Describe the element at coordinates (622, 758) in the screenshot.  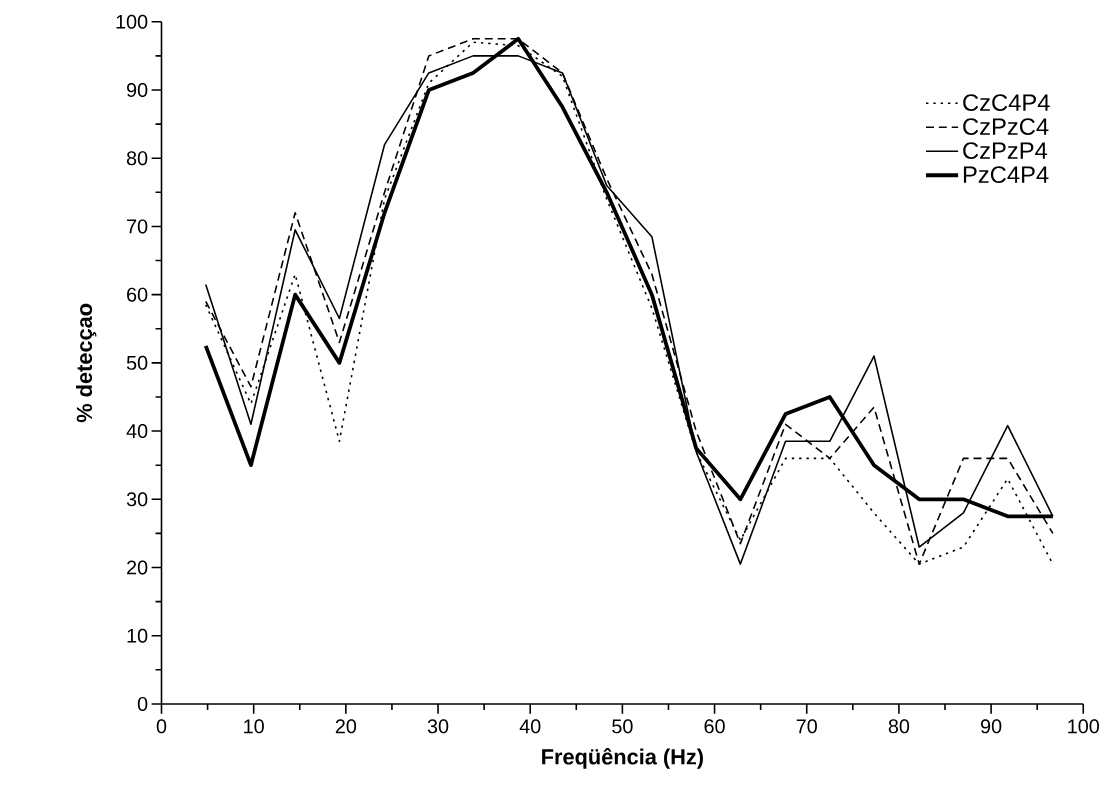
I see `x-axis-title: Freqüência (Hz)` at that location.